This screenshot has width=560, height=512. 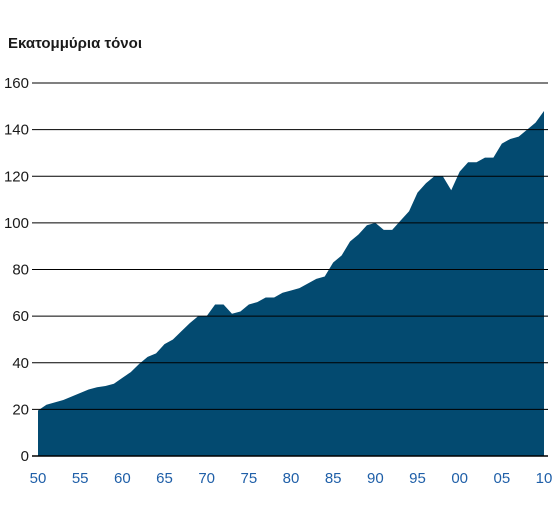 I want to click on x-tick-label: 55, so click(x=80, y=478).